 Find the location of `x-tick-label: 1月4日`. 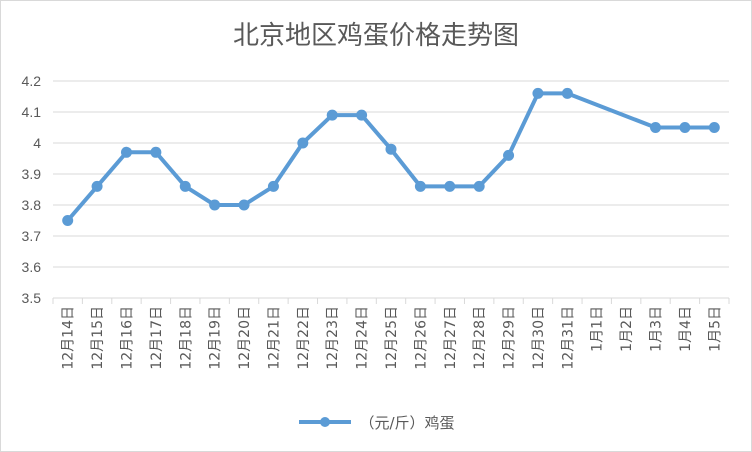

x-tick-label: 1月4日 is located at coordinates (686, 329).